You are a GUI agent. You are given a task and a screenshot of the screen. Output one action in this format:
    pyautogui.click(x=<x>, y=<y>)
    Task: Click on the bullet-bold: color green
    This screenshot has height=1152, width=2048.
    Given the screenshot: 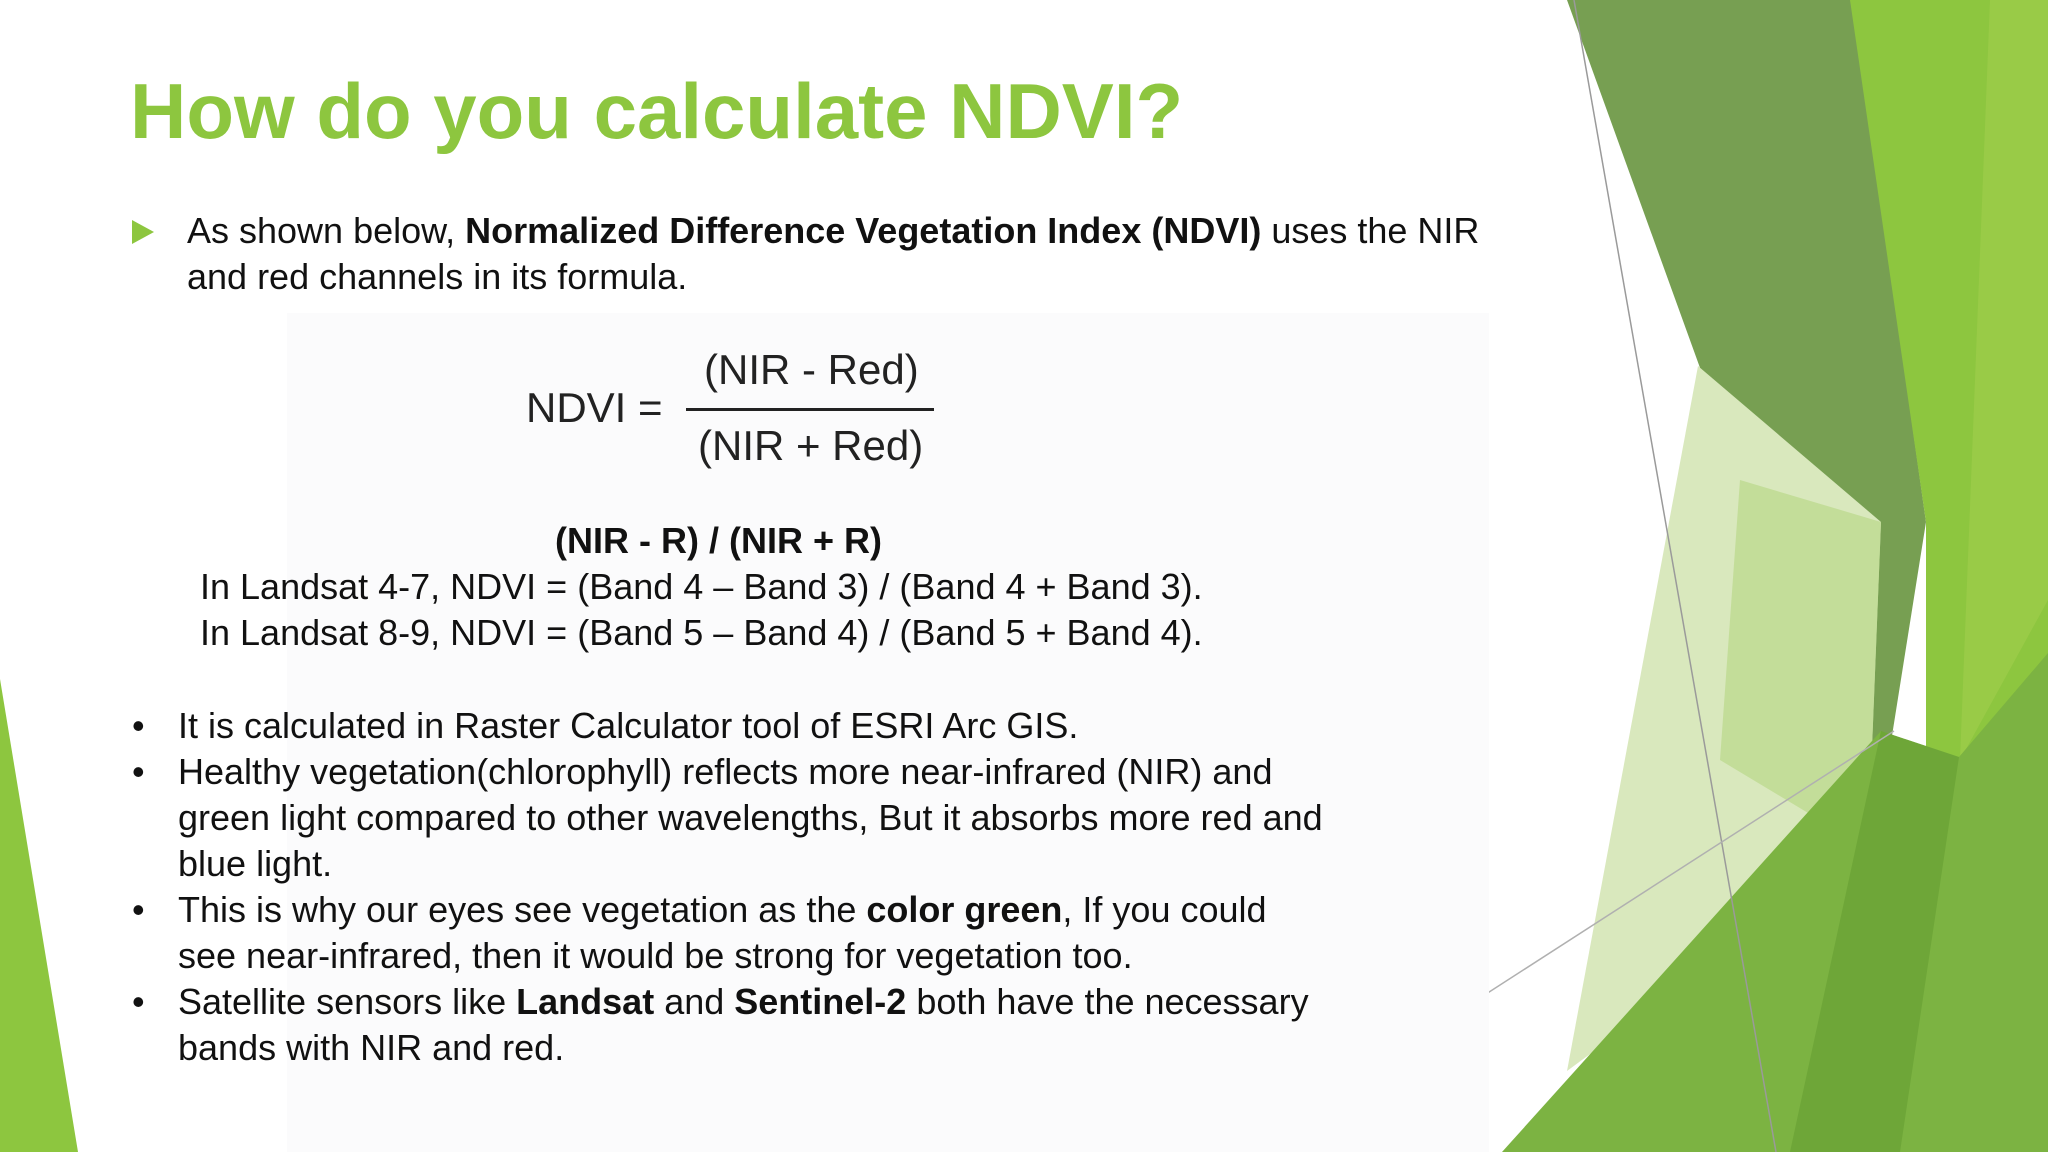 What is the action you would take?
    pyautogui.click(x=964, y=909)
    